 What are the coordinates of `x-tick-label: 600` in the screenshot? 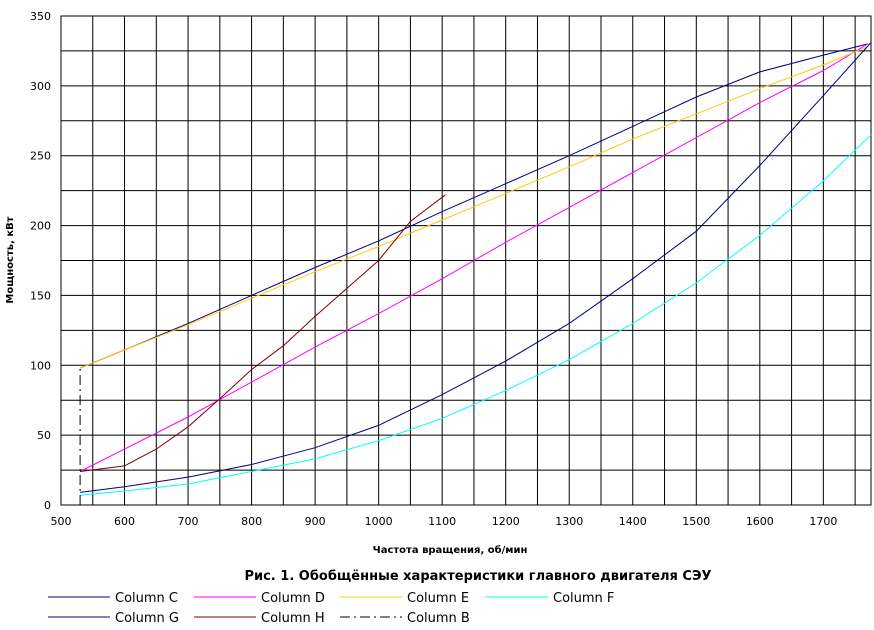 It's located at (124, 521).